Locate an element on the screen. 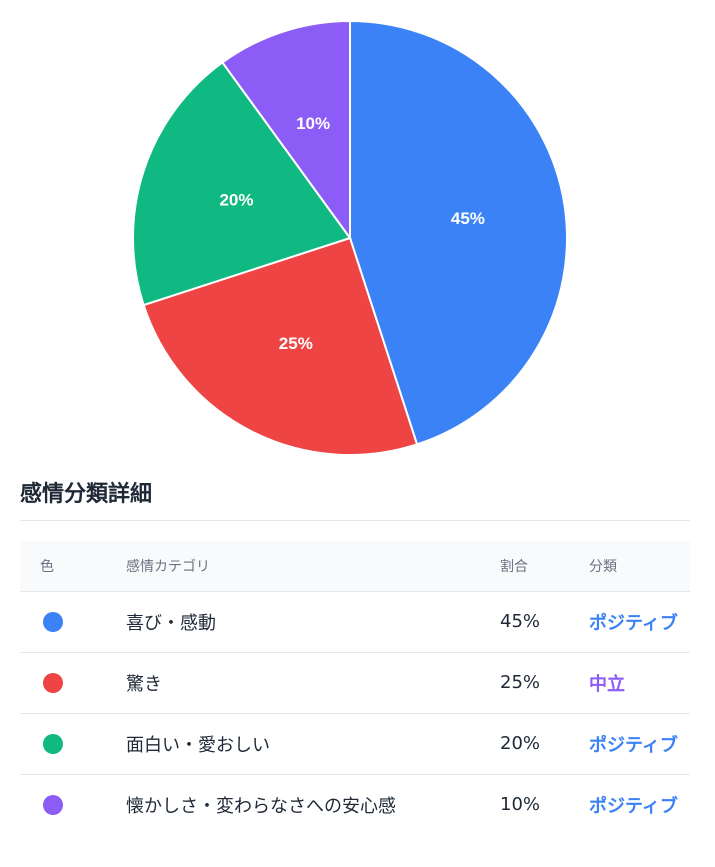  table-row: 懐かしさ・変わらなさへの安心感 10% ポジティブ is located at coordinates (355, 804).